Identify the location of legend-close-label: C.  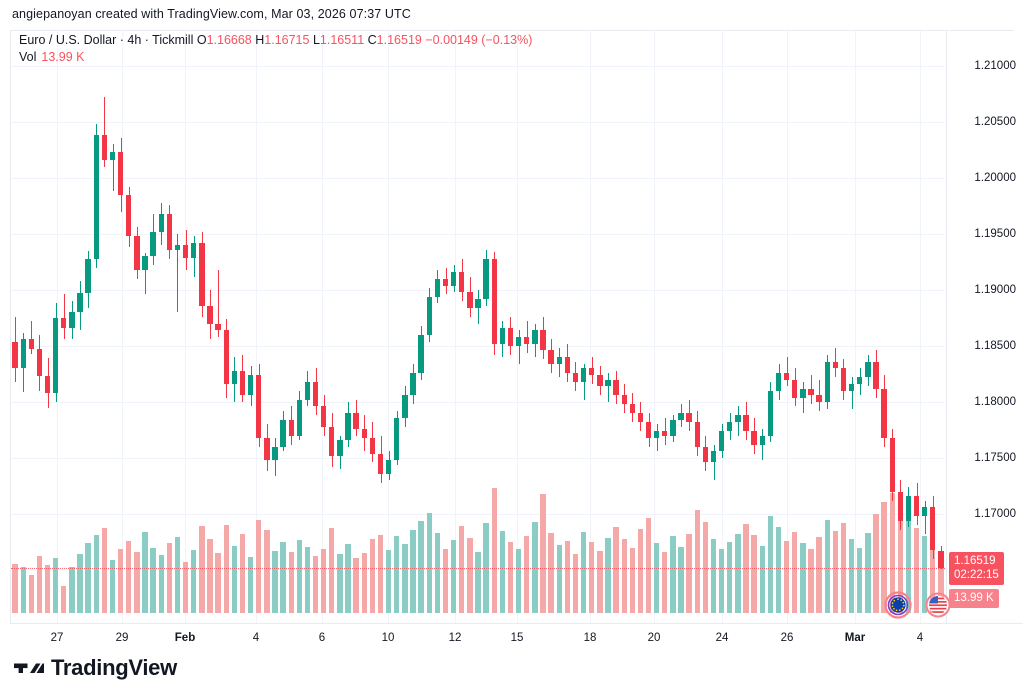
(372, 40).